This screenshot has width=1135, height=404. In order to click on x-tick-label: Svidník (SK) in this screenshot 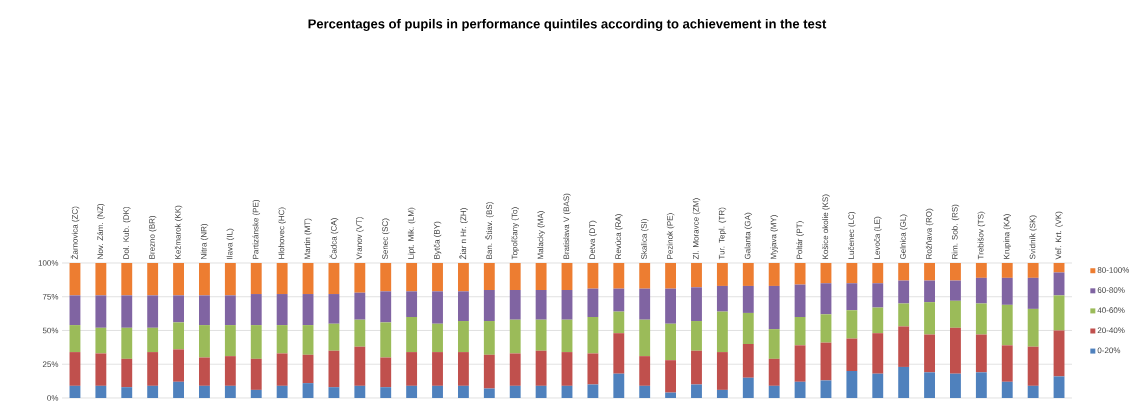, I will do `click(1033, 237)`.